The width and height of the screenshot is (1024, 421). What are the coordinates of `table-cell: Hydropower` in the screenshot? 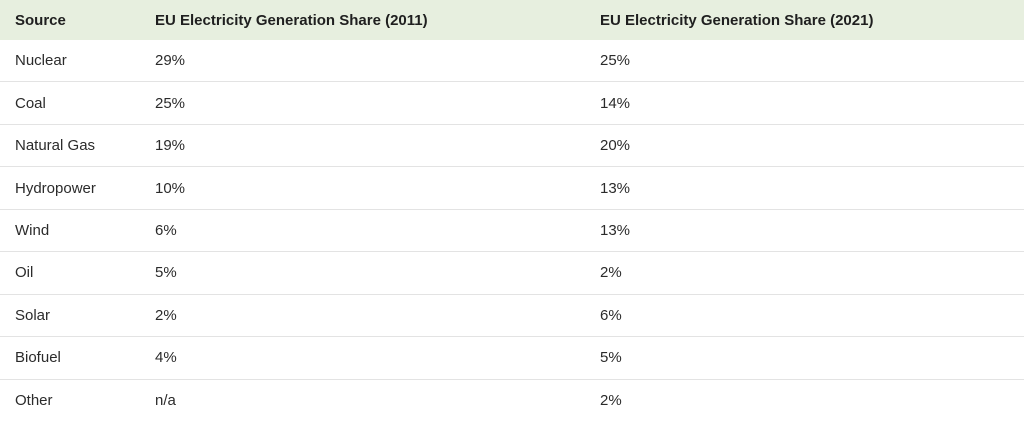 It's located at (55, 188).